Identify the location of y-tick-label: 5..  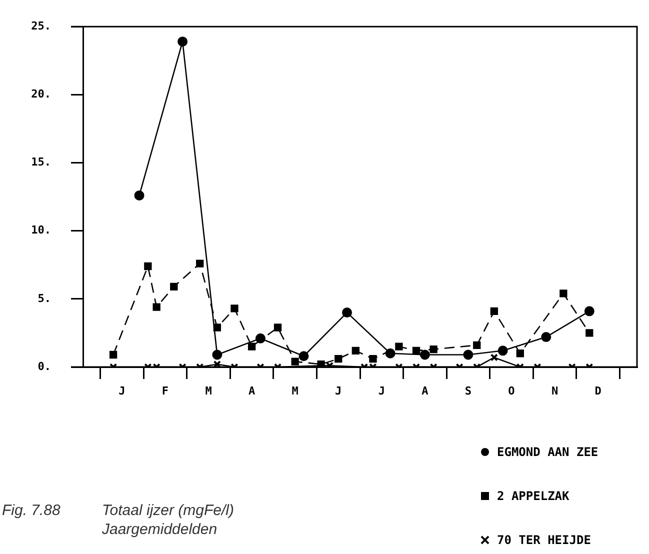
(44, 298).